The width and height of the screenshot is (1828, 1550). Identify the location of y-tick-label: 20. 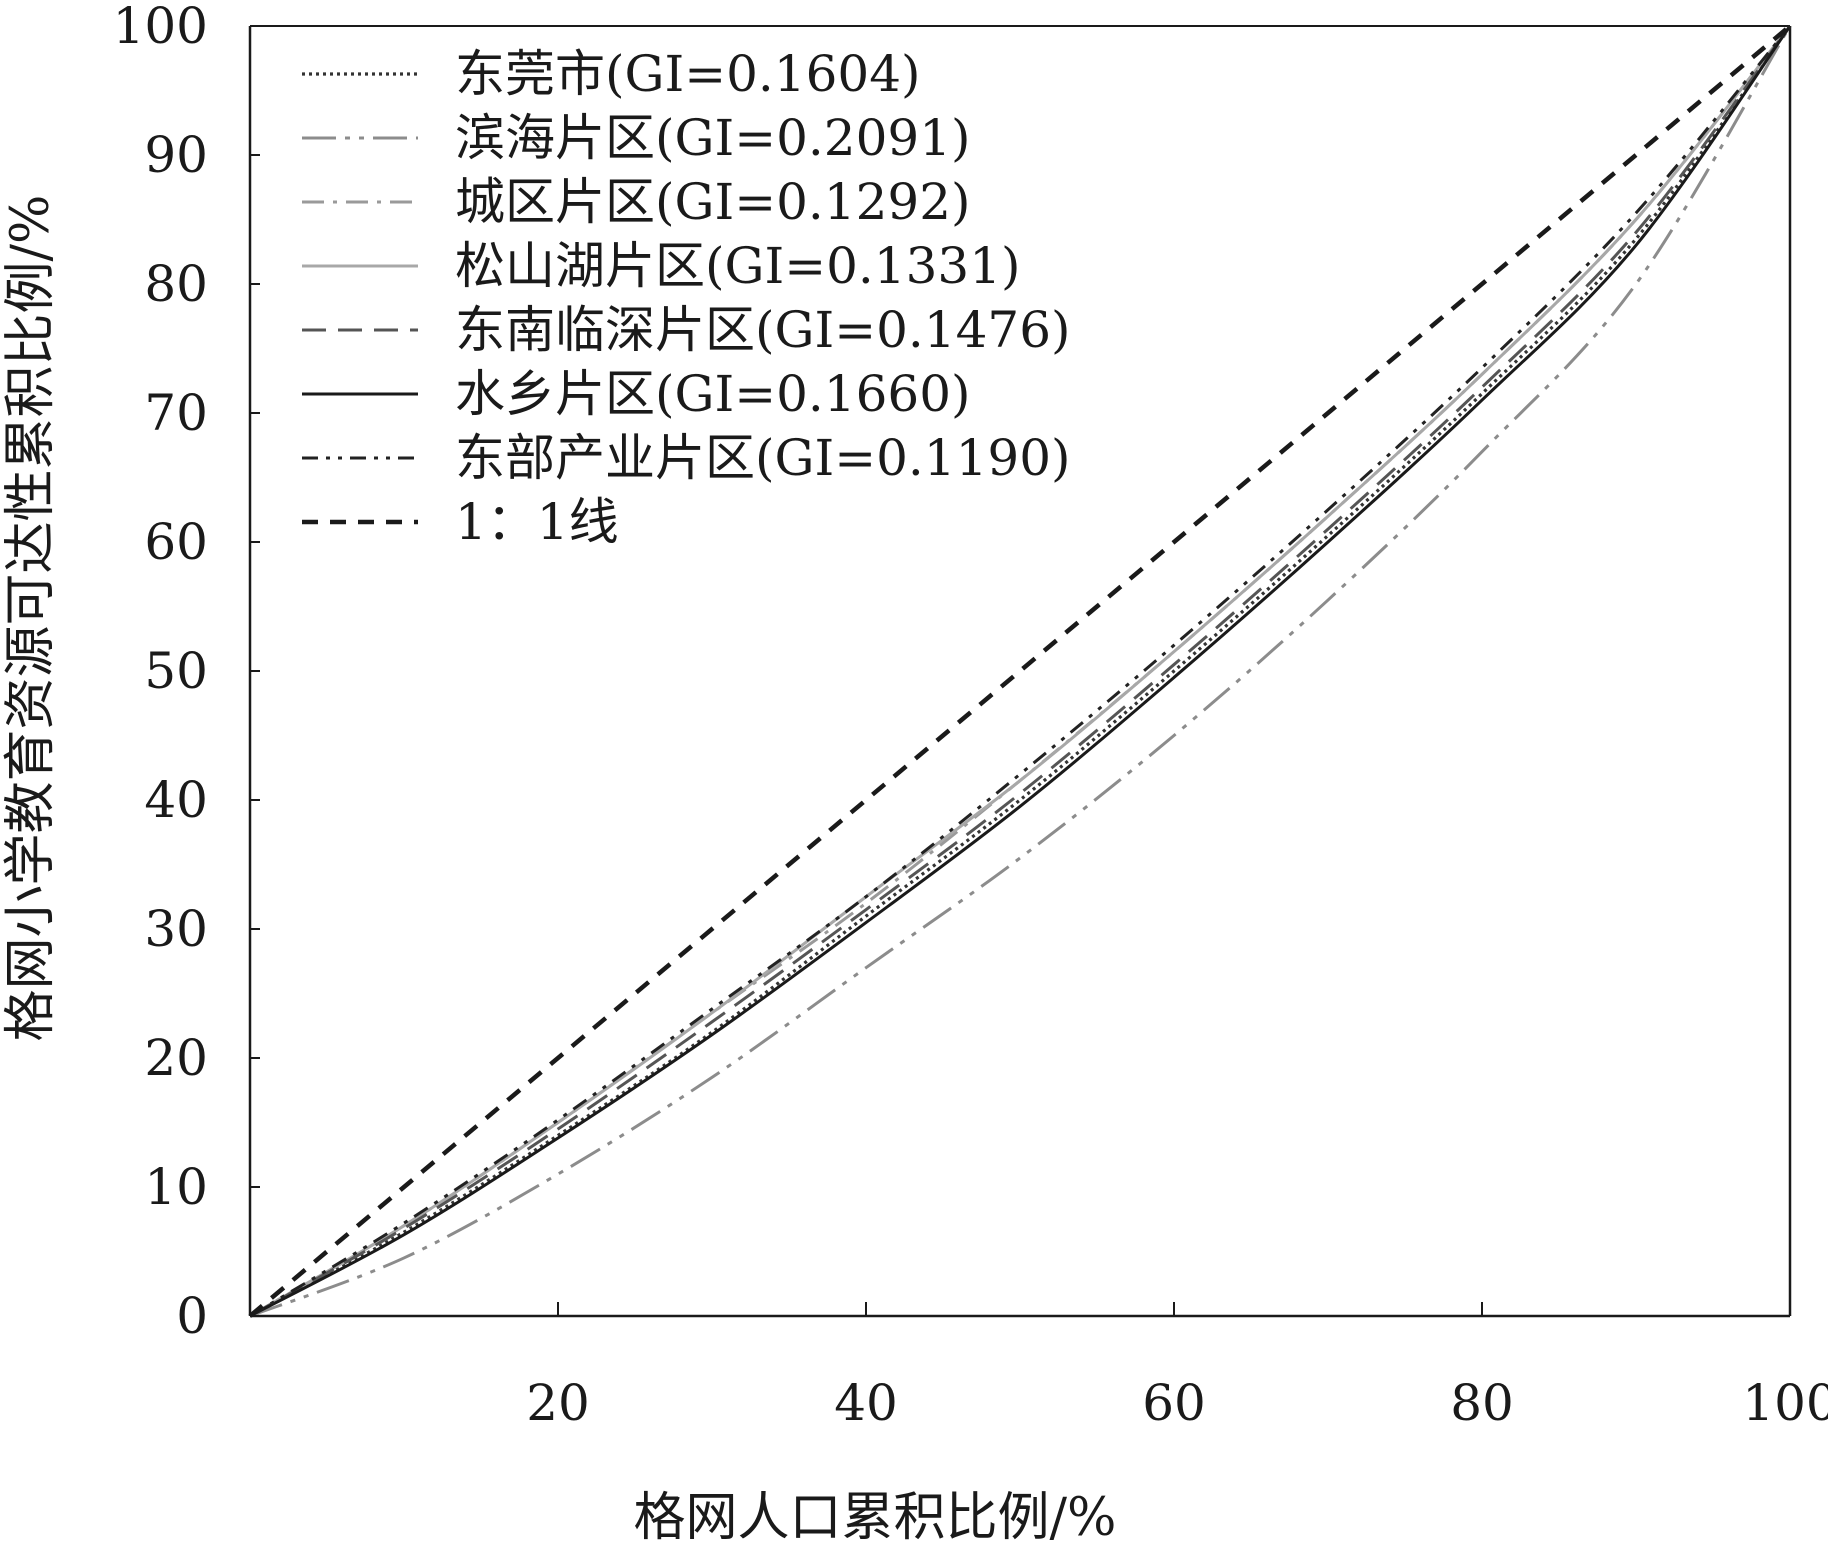
(176, 1058).